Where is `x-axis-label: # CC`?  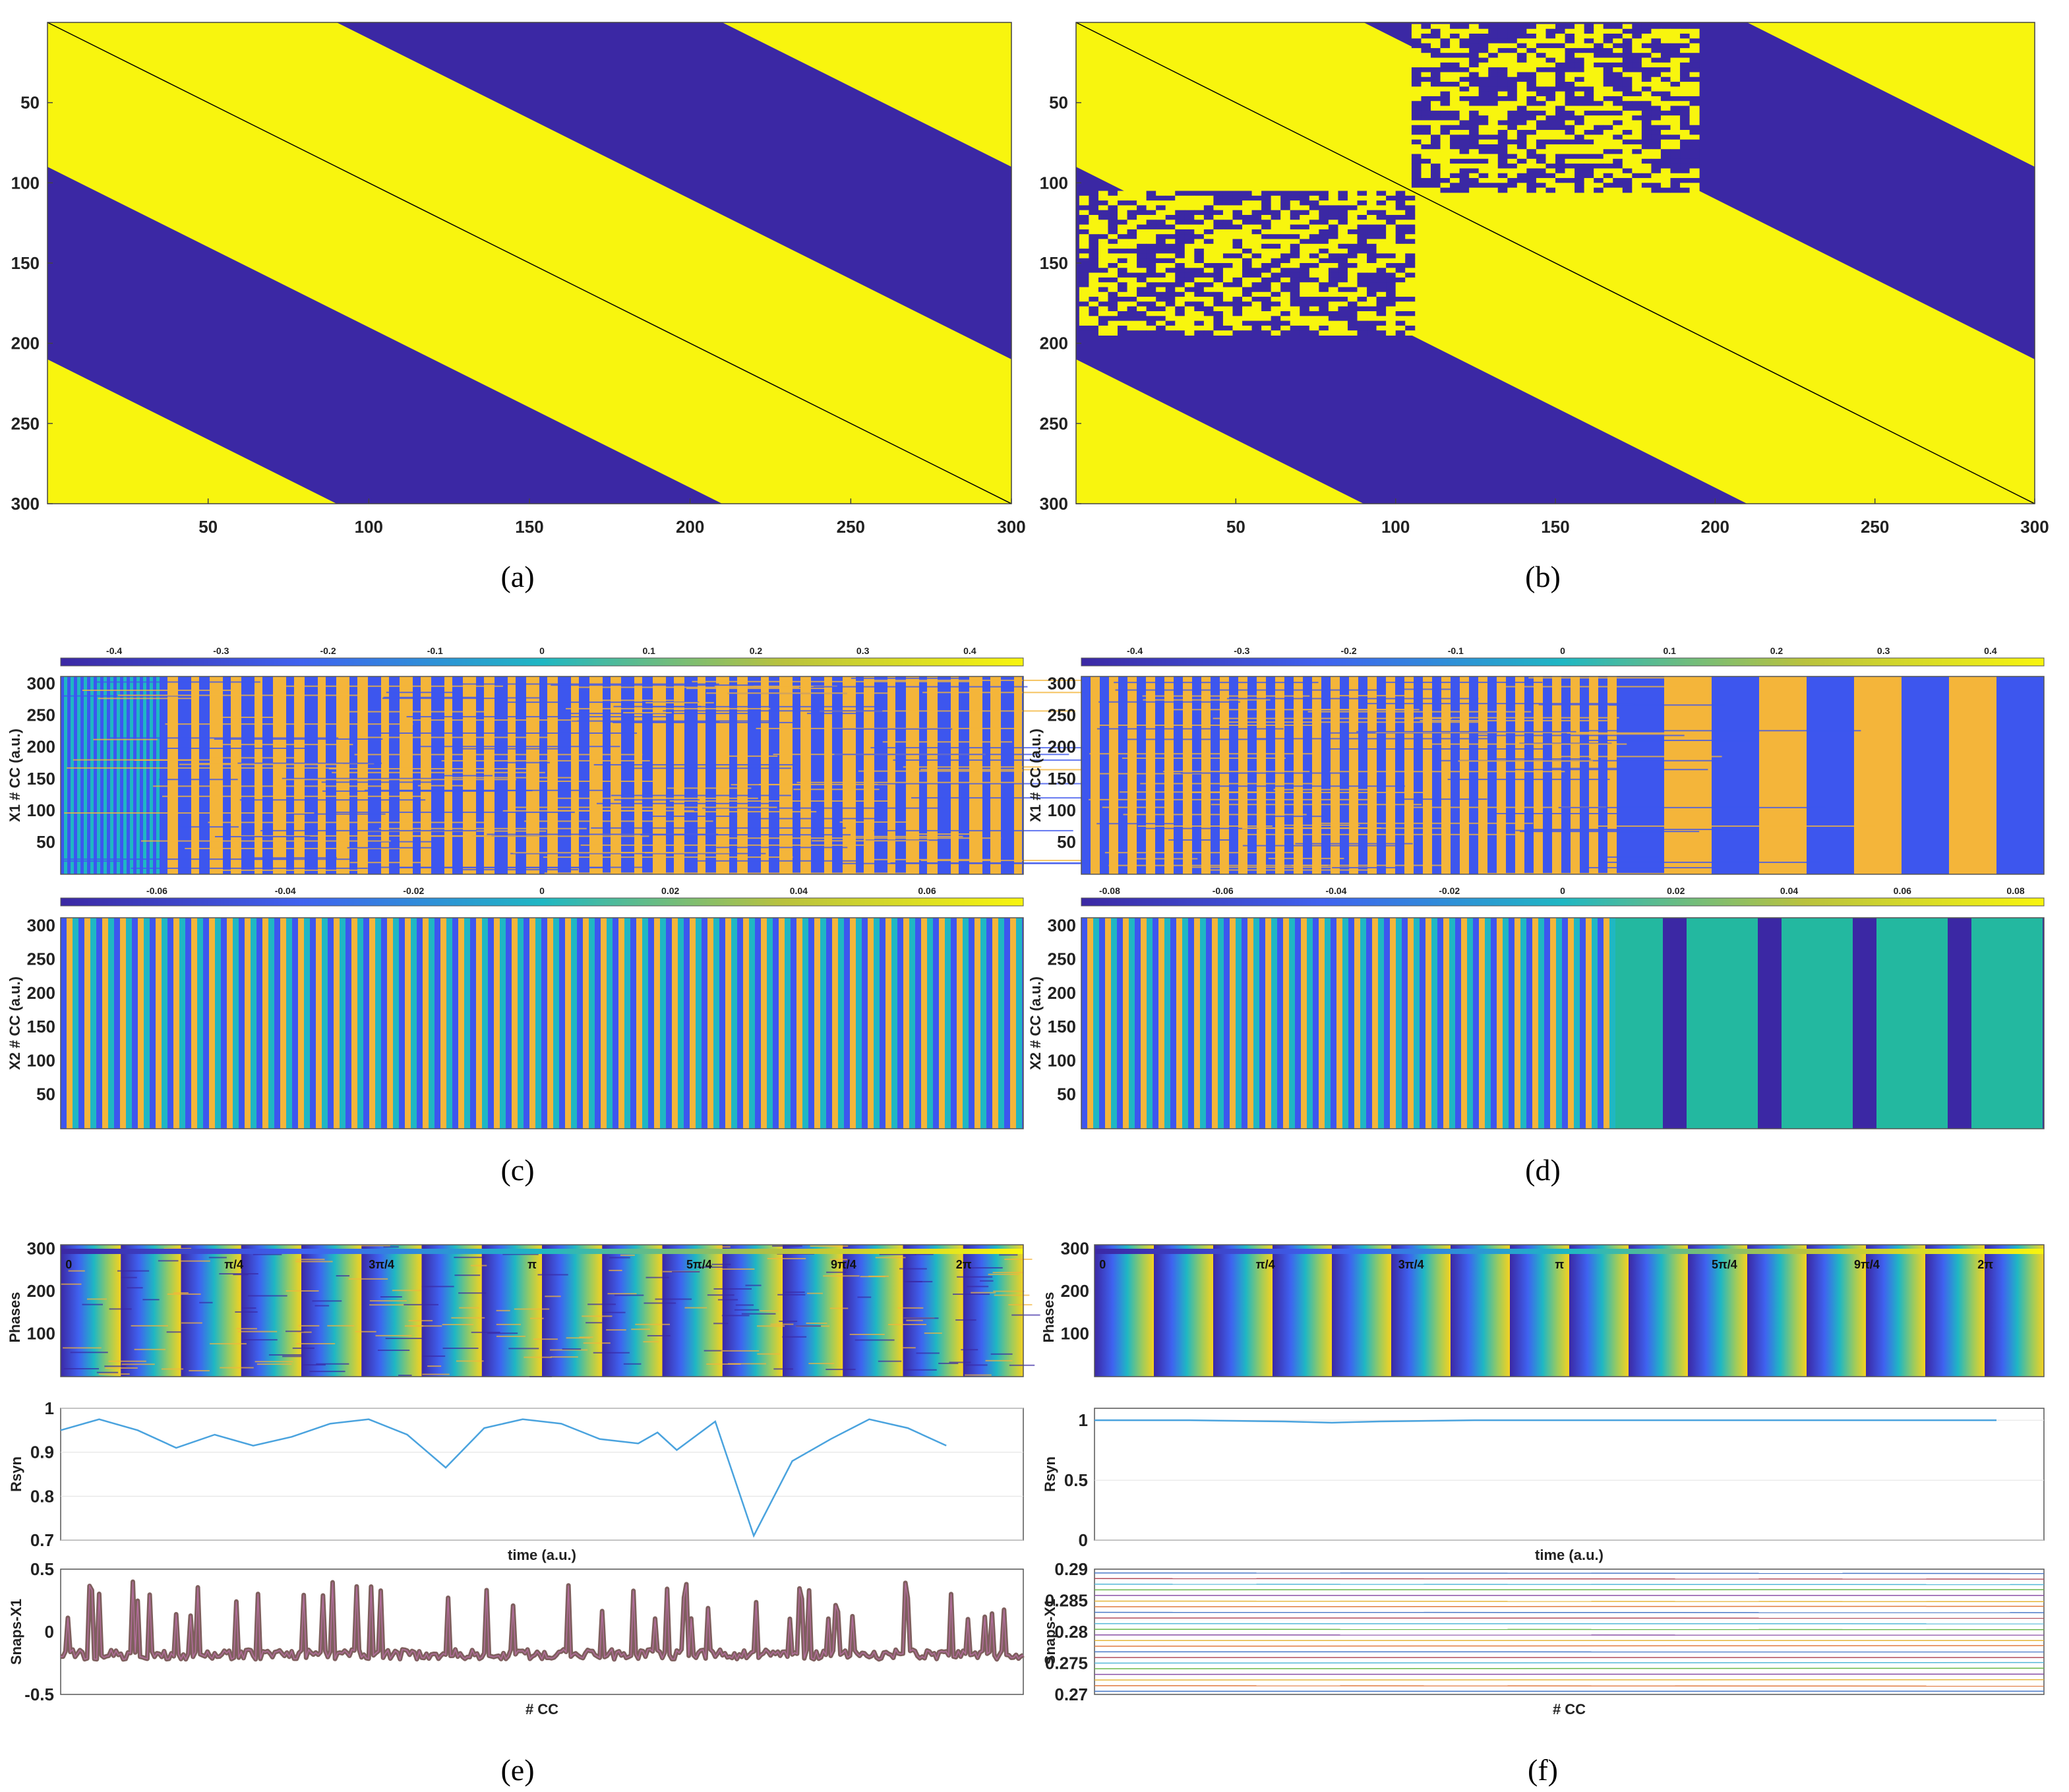 x-axis-label: # CC is located at coordinates (1570, 1709).